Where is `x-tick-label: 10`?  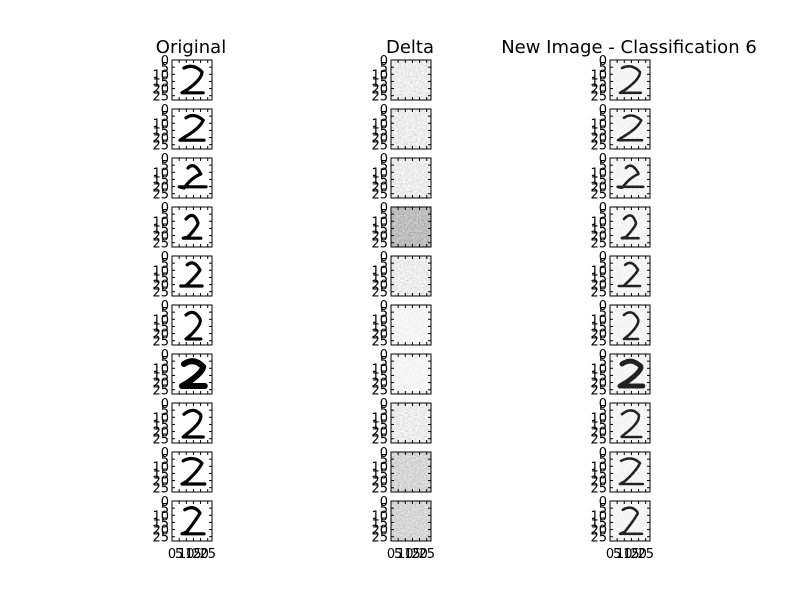 x-tick-label: 10 is located at coordinates (405, 554).